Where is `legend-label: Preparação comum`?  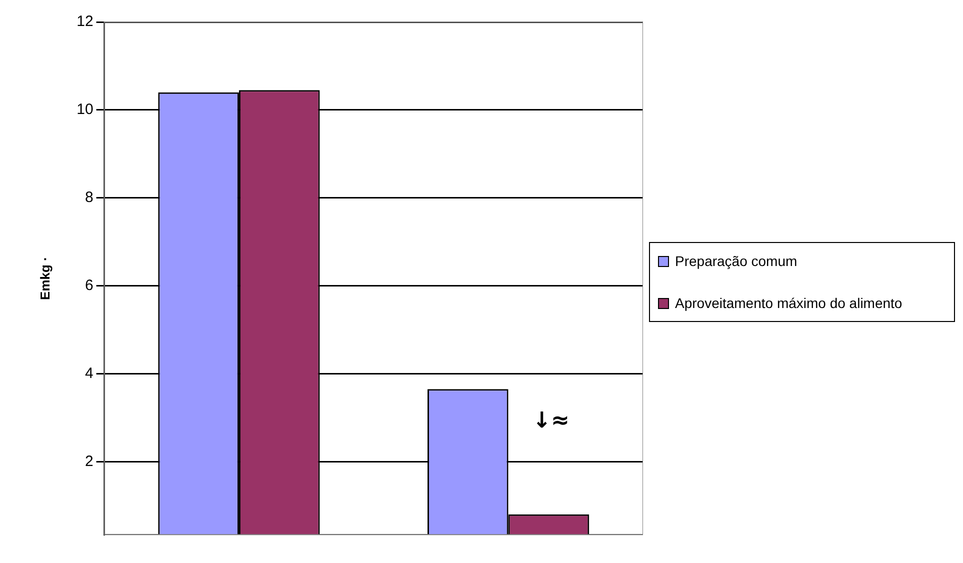
legend-label: Preparação comum is located at coordinates (736, 260).